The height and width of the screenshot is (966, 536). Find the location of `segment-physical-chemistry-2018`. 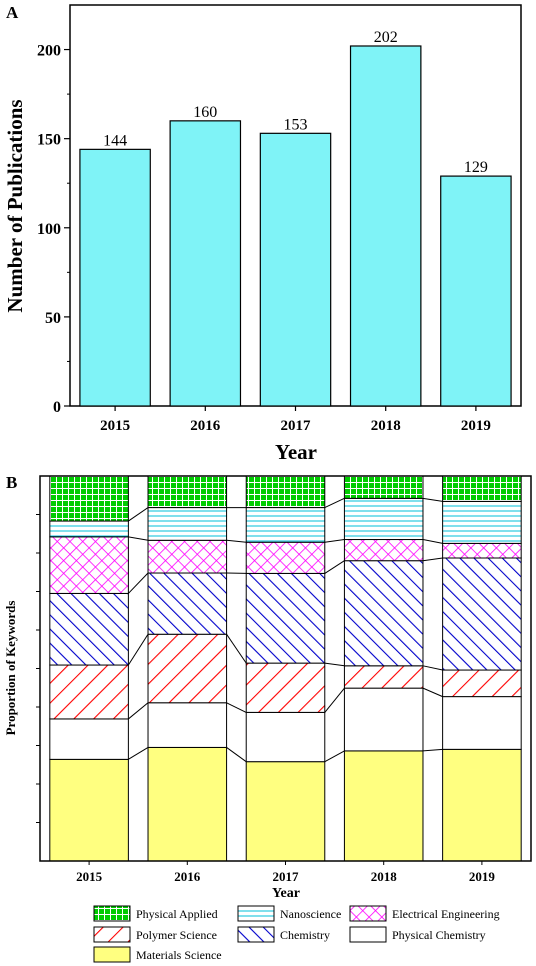

segment-physical-chemistry-2018 is located at coordinates (383, 719).